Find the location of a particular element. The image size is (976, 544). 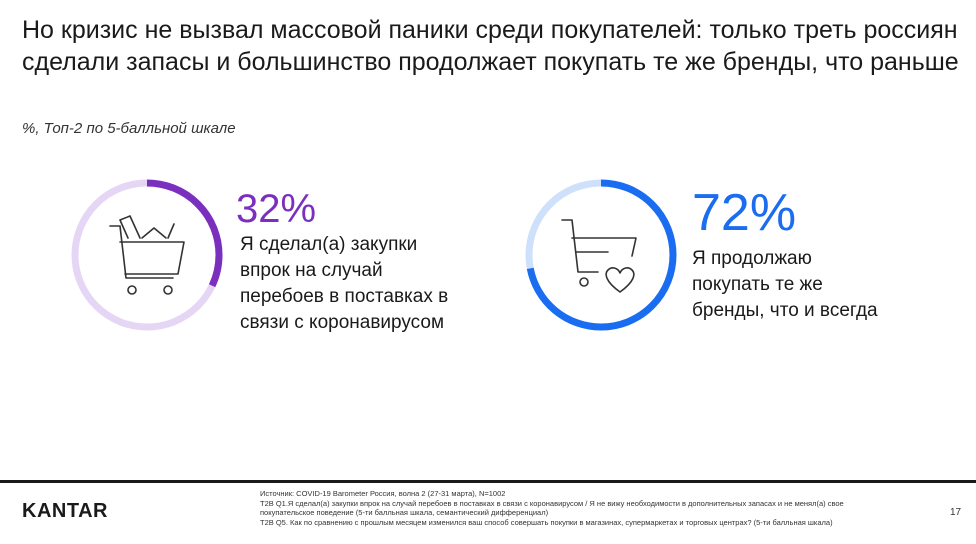

donut-chart-brand-loyalty is located at coordinates (601, 255).